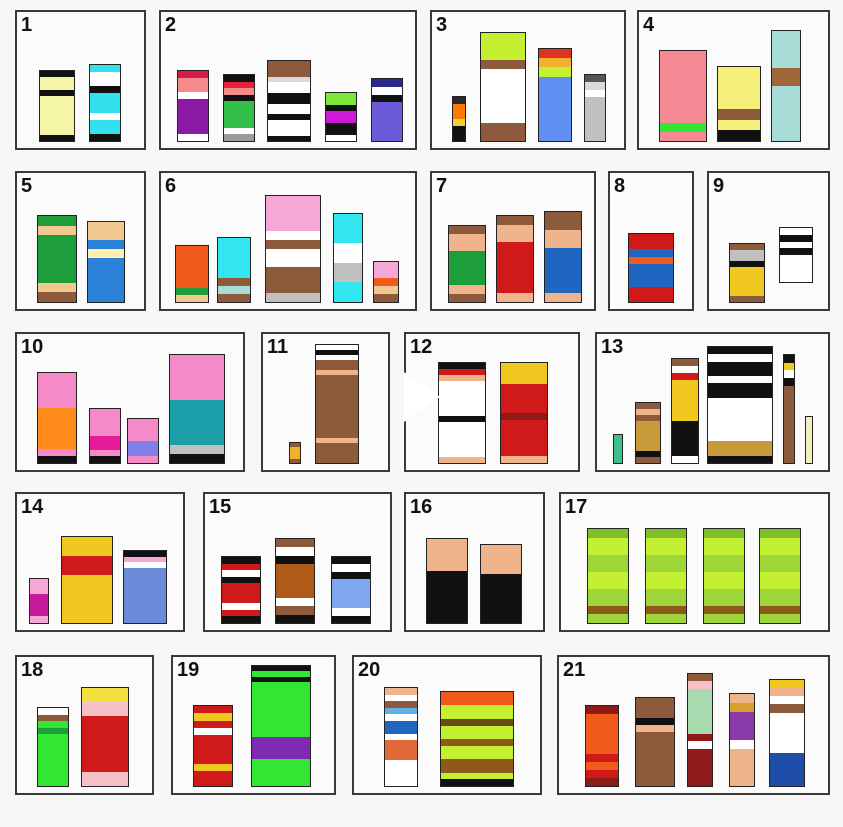 This screenshot has width=843, height=827. I want to click on panel-4: 4, so click(733, 80).